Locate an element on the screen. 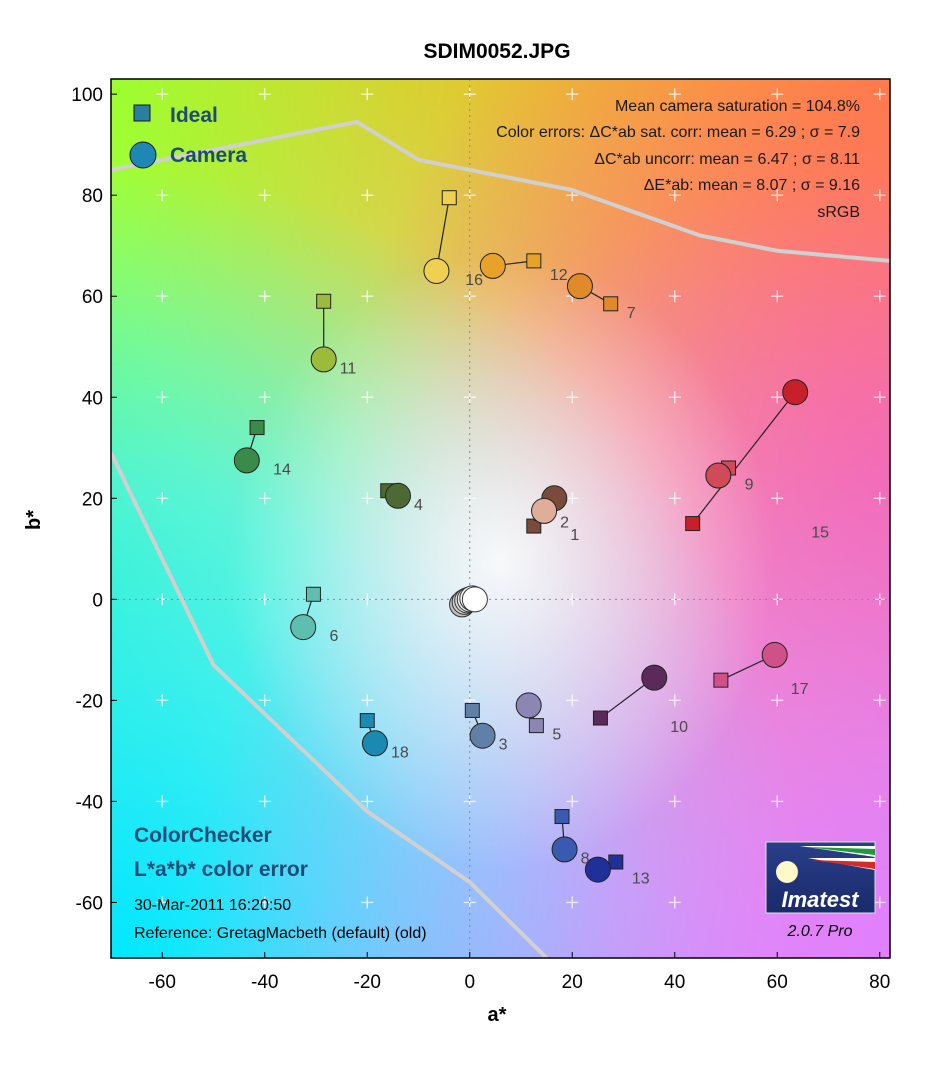  patch-label-6: 6 is located at coordinates (333, 636).